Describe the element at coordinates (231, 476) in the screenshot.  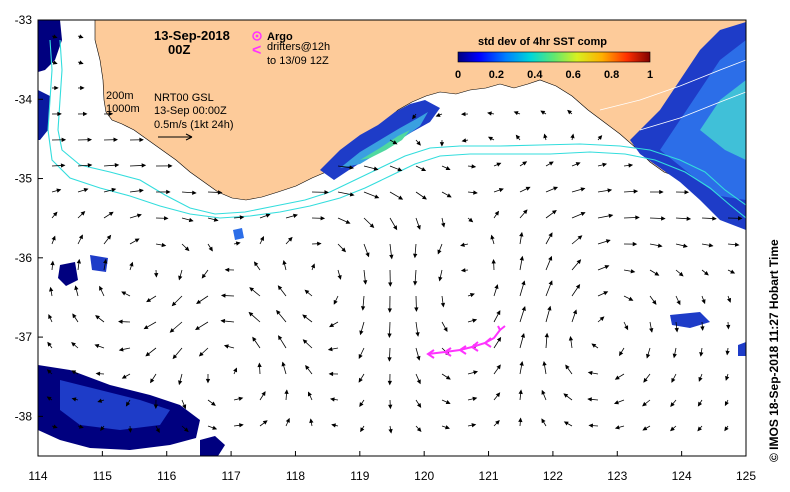
I see `x-tick-label: 117` at that location.